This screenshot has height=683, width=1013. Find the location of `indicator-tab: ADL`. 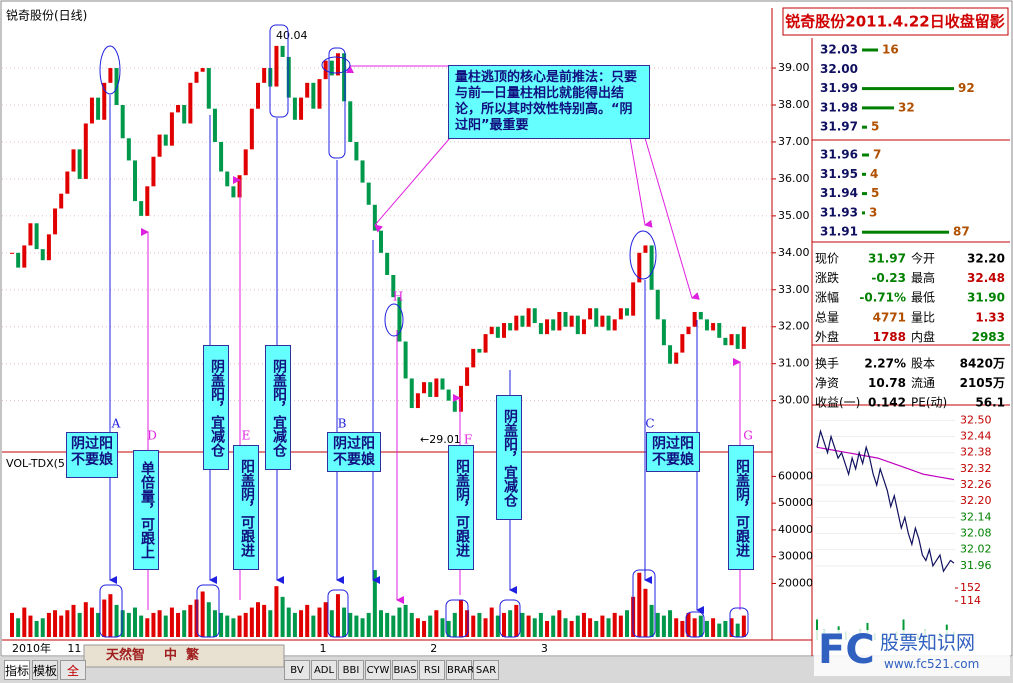

indicator-tab: ADL is located at coordinates (324, 670).